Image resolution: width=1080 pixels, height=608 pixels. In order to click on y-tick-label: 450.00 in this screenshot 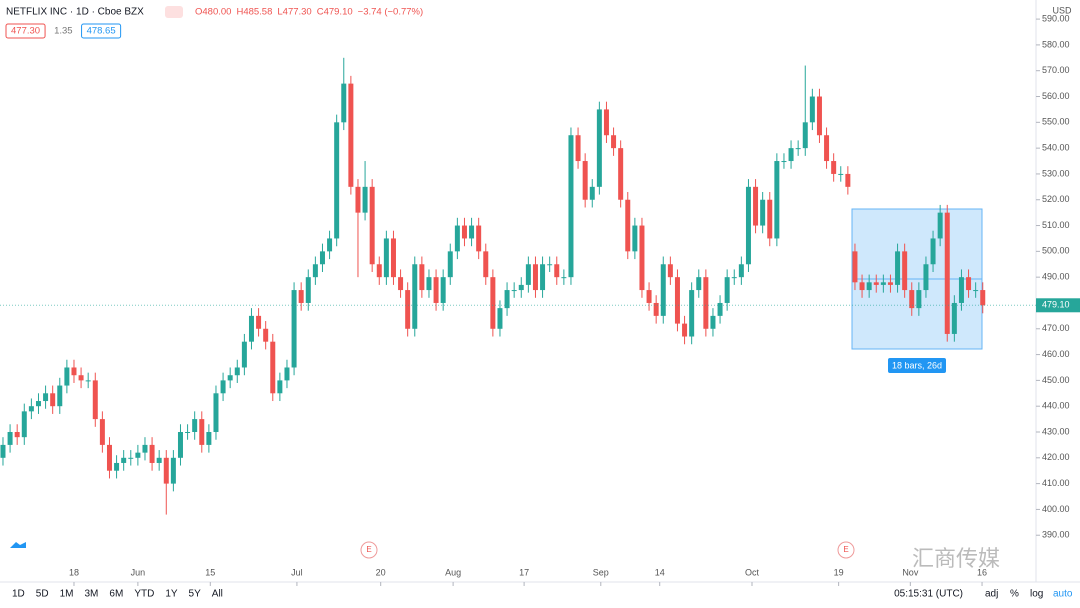, I will do `click(1056, 380)`.